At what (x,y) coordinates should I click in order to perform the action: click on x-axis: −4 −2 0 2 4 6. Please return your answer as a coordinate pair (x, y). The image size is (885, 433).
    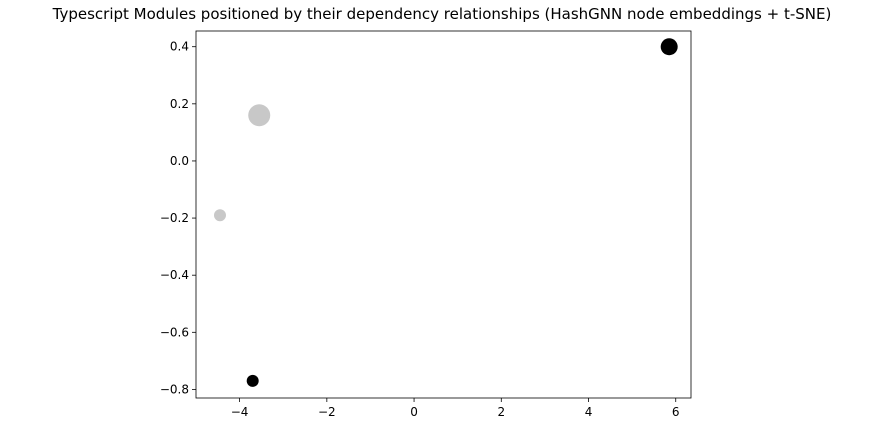
    Looking at the image, I should click on (455, 408).